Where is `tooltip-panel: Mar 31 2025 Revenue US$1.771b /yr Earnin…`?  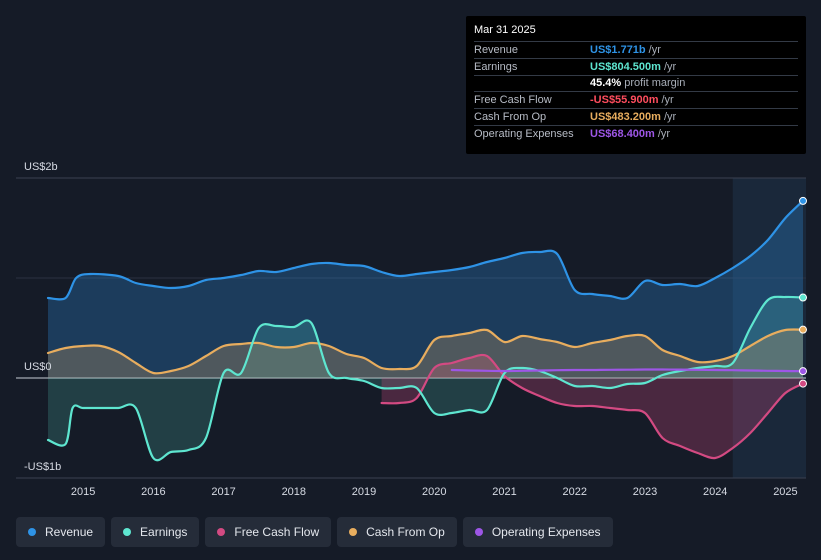
tooltip-panel: Mar 31 2025 Revenue US$1.771b /yr Earnin… is located at coordinates (636, 85).